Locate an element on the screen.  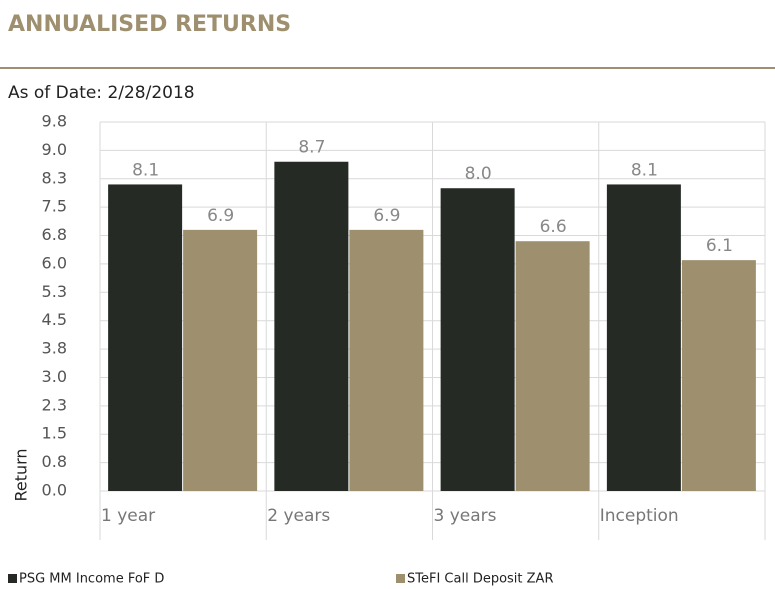
legend-label: PSG MM Income FoF D is located at coordinates (91, 579).